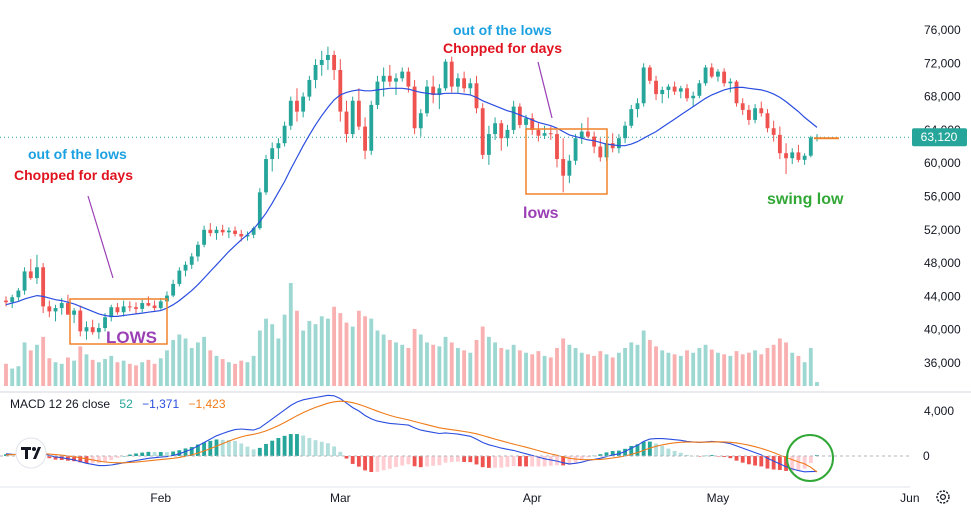  What do you see at coordinates (31, 453) in the screenshot?
I see `tradingview-logo` at bounding box center [31, 453].